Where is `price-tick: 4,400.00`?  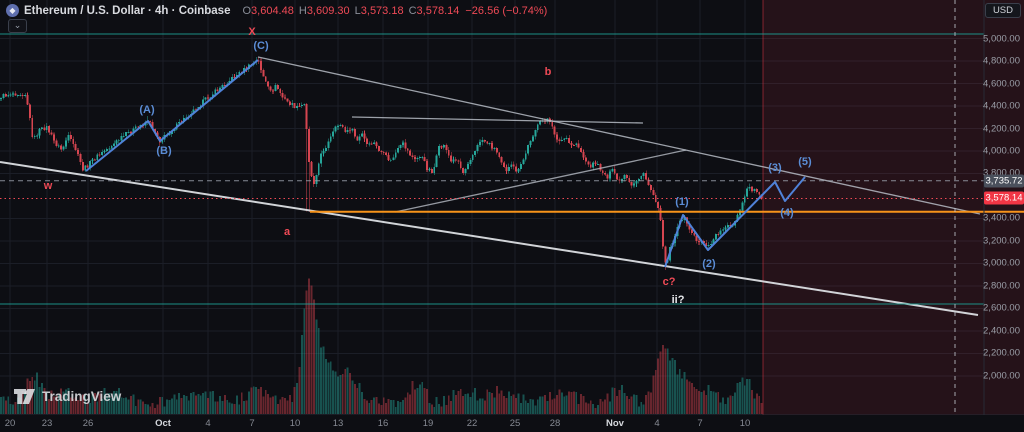
price-tick: 4,400.00 is located at coordinates (1001, 106).